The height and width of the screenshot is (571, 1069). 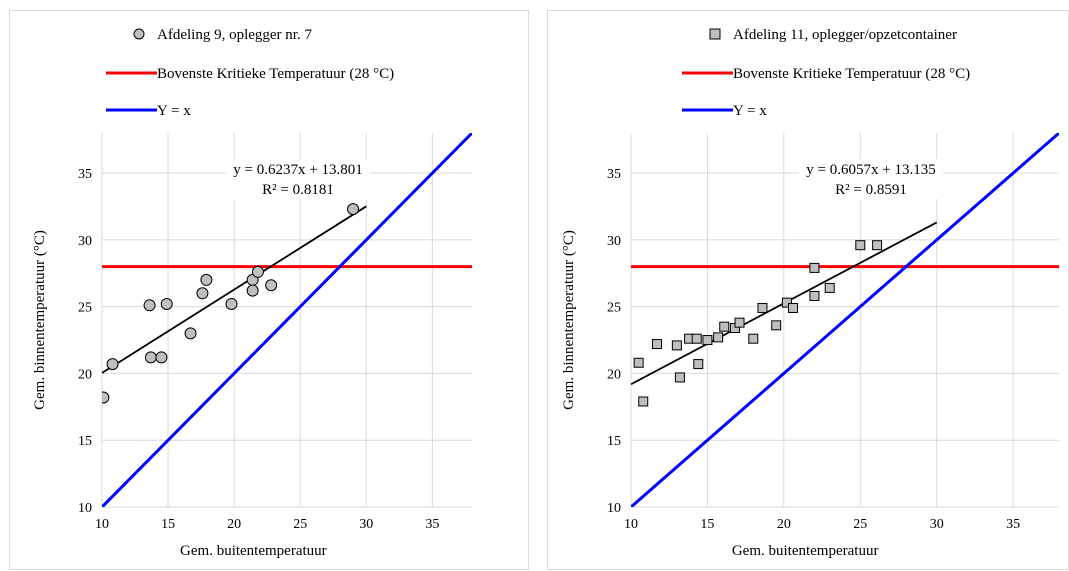 What do you see at coordinates (234, 289) in the screenshot?
I see `trend-line` at bounding box center [234, 289].